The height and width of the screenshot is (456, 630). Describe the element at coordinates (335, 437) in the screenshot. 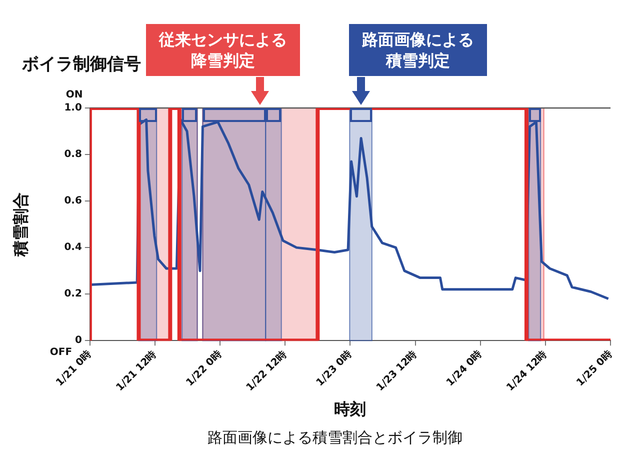

I see `text: 路面画像による積雪割合とボイラ制御` at that location.